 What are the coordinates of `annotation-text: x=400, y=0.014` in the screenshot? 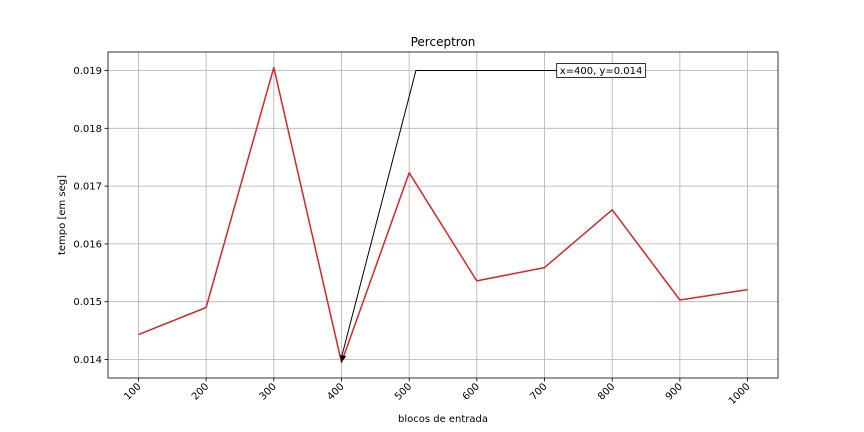 It's located at (601, 71).